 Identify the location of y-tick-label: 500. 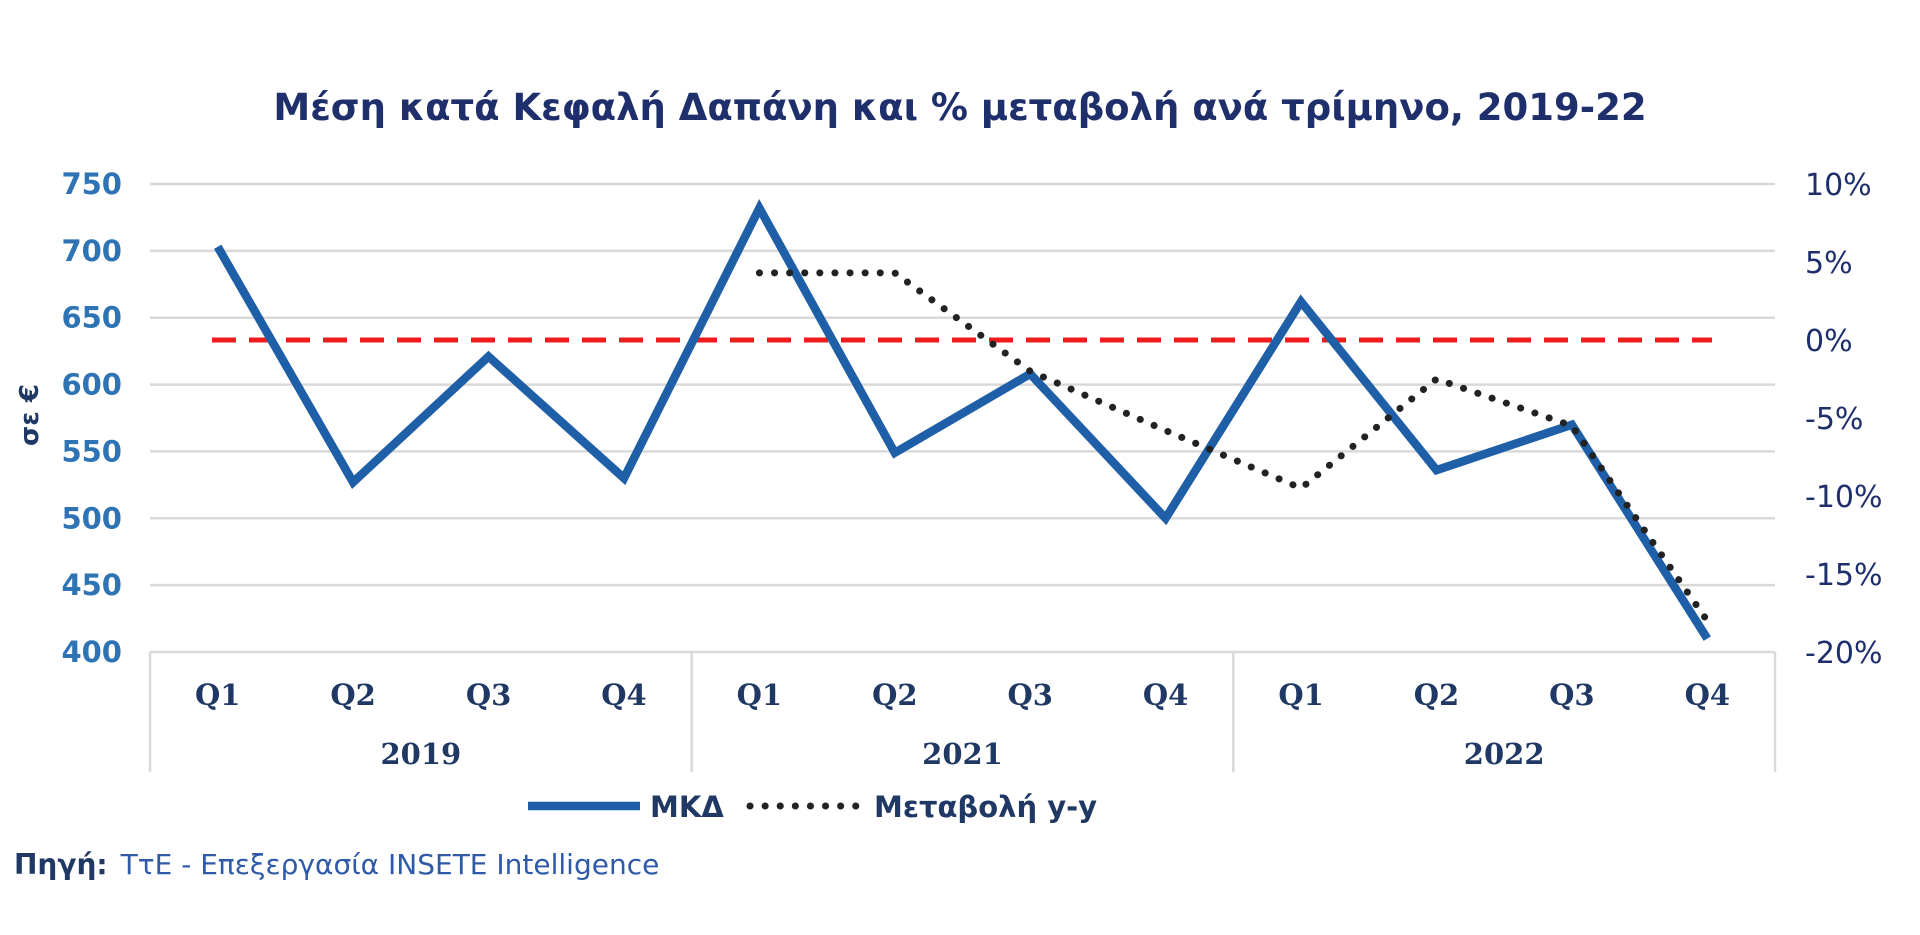
(91, 518).